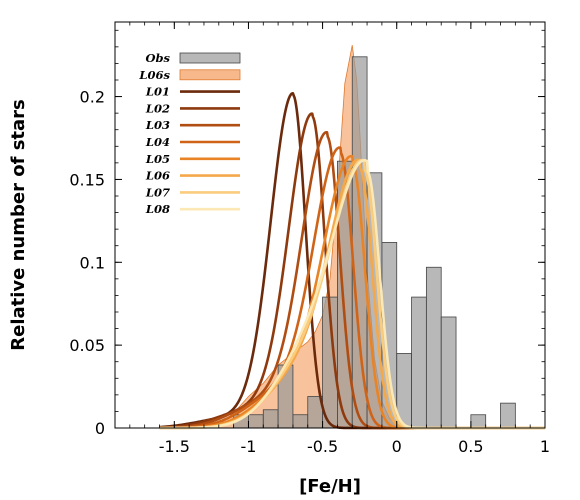  What do you see at coordinates (157, 192) in the screenshot?
I see `legend-label-l07: L07` at bounding box center [157, 192].